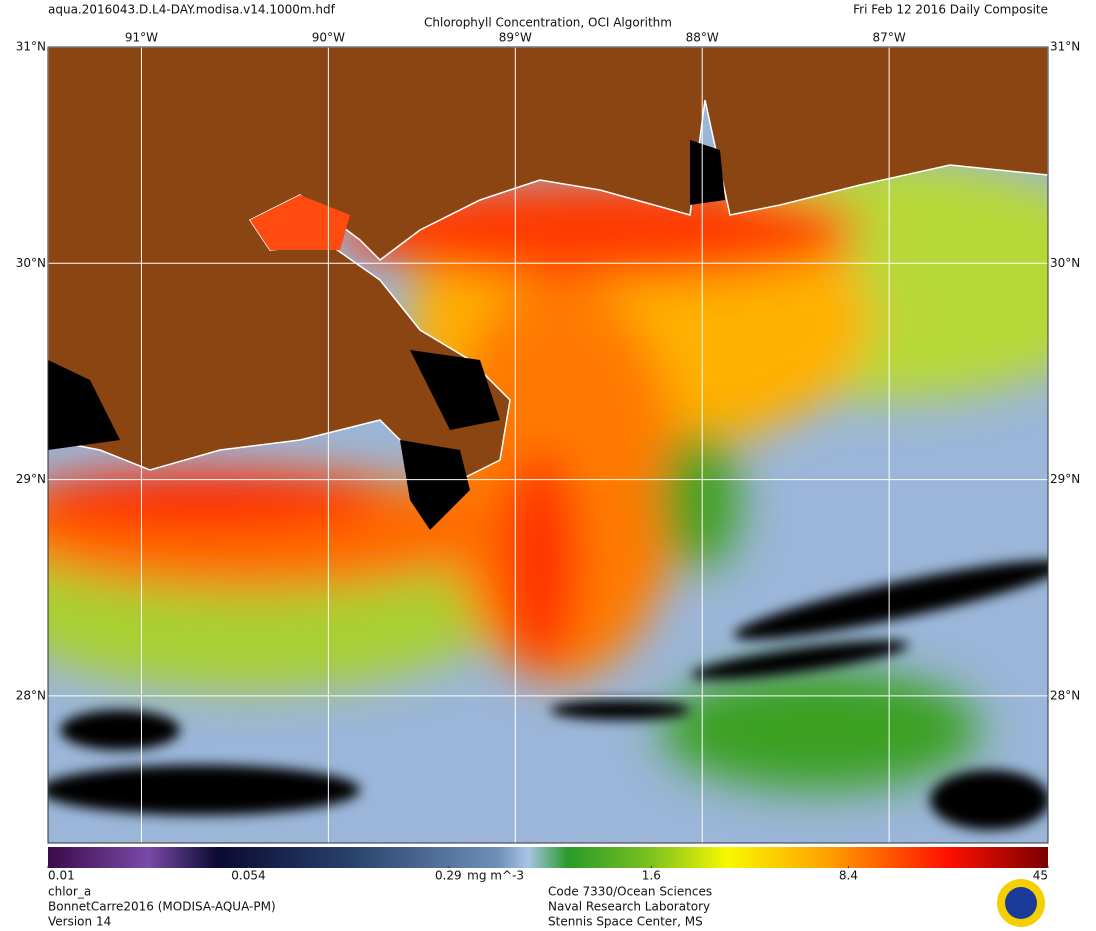  What do you see at coordinates (625, 922) in the screenshot?
I see `footer-center: Stennis Space Center, MS` at bounding box center [625, 922].